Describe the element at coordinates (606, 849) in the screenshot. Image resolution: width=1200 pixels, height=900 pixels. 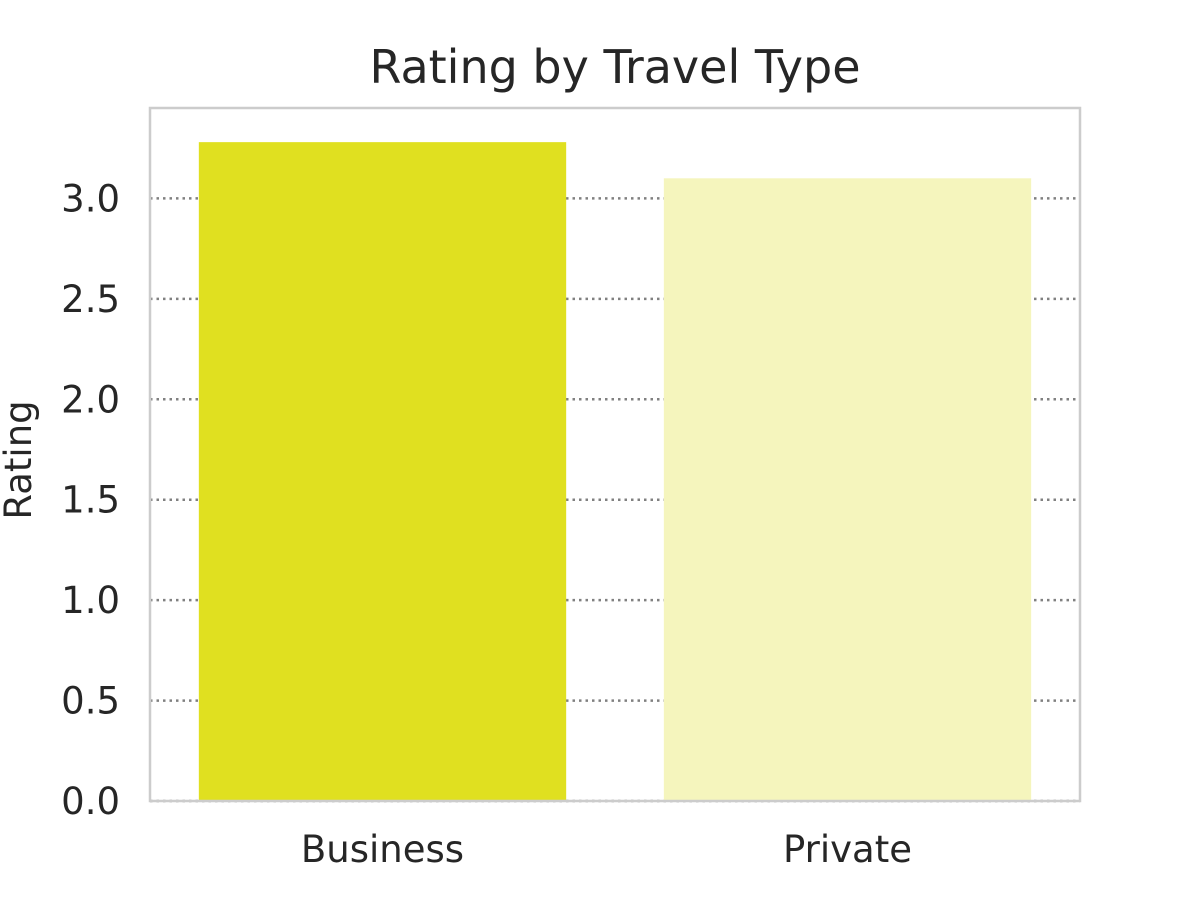
I see `x-tick-labels: Business Private` at that location.